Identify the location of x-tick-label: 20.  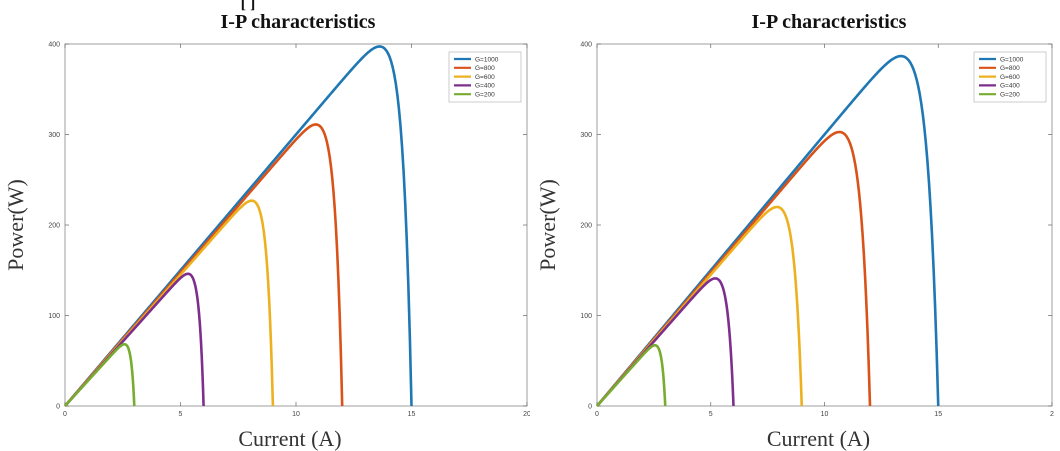
(526, 414).